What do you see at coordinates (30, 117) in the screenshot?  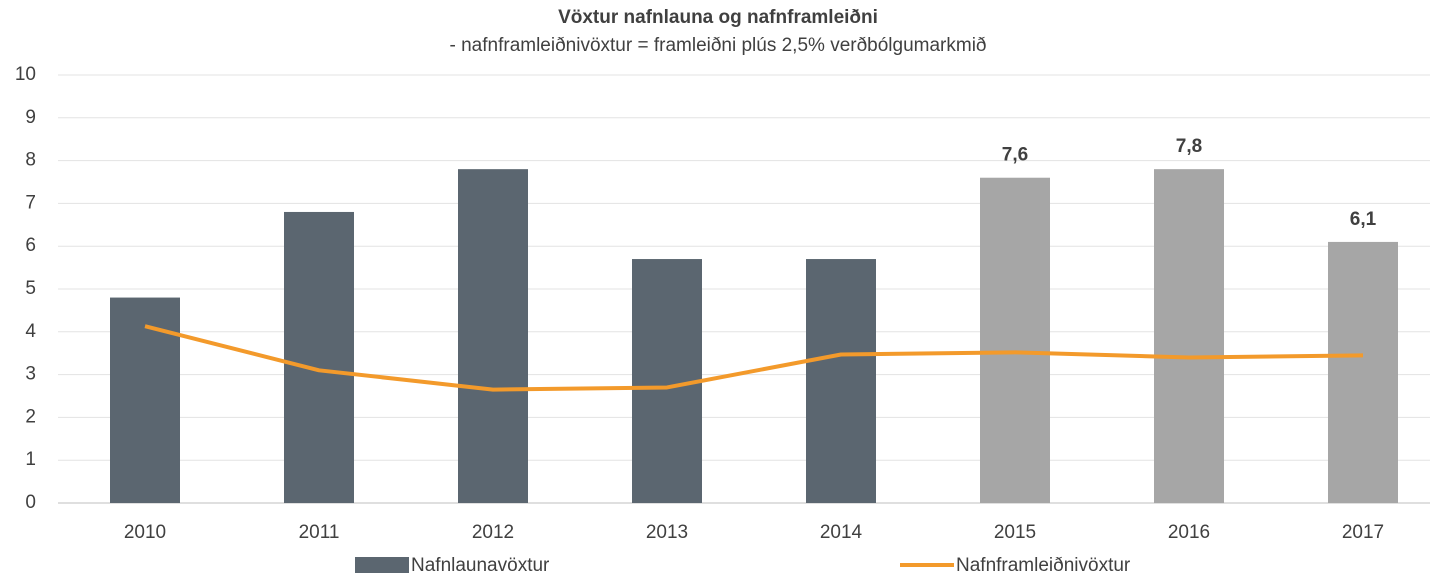 I see `y-tick-label: 9` at bounding box center [30, 117].